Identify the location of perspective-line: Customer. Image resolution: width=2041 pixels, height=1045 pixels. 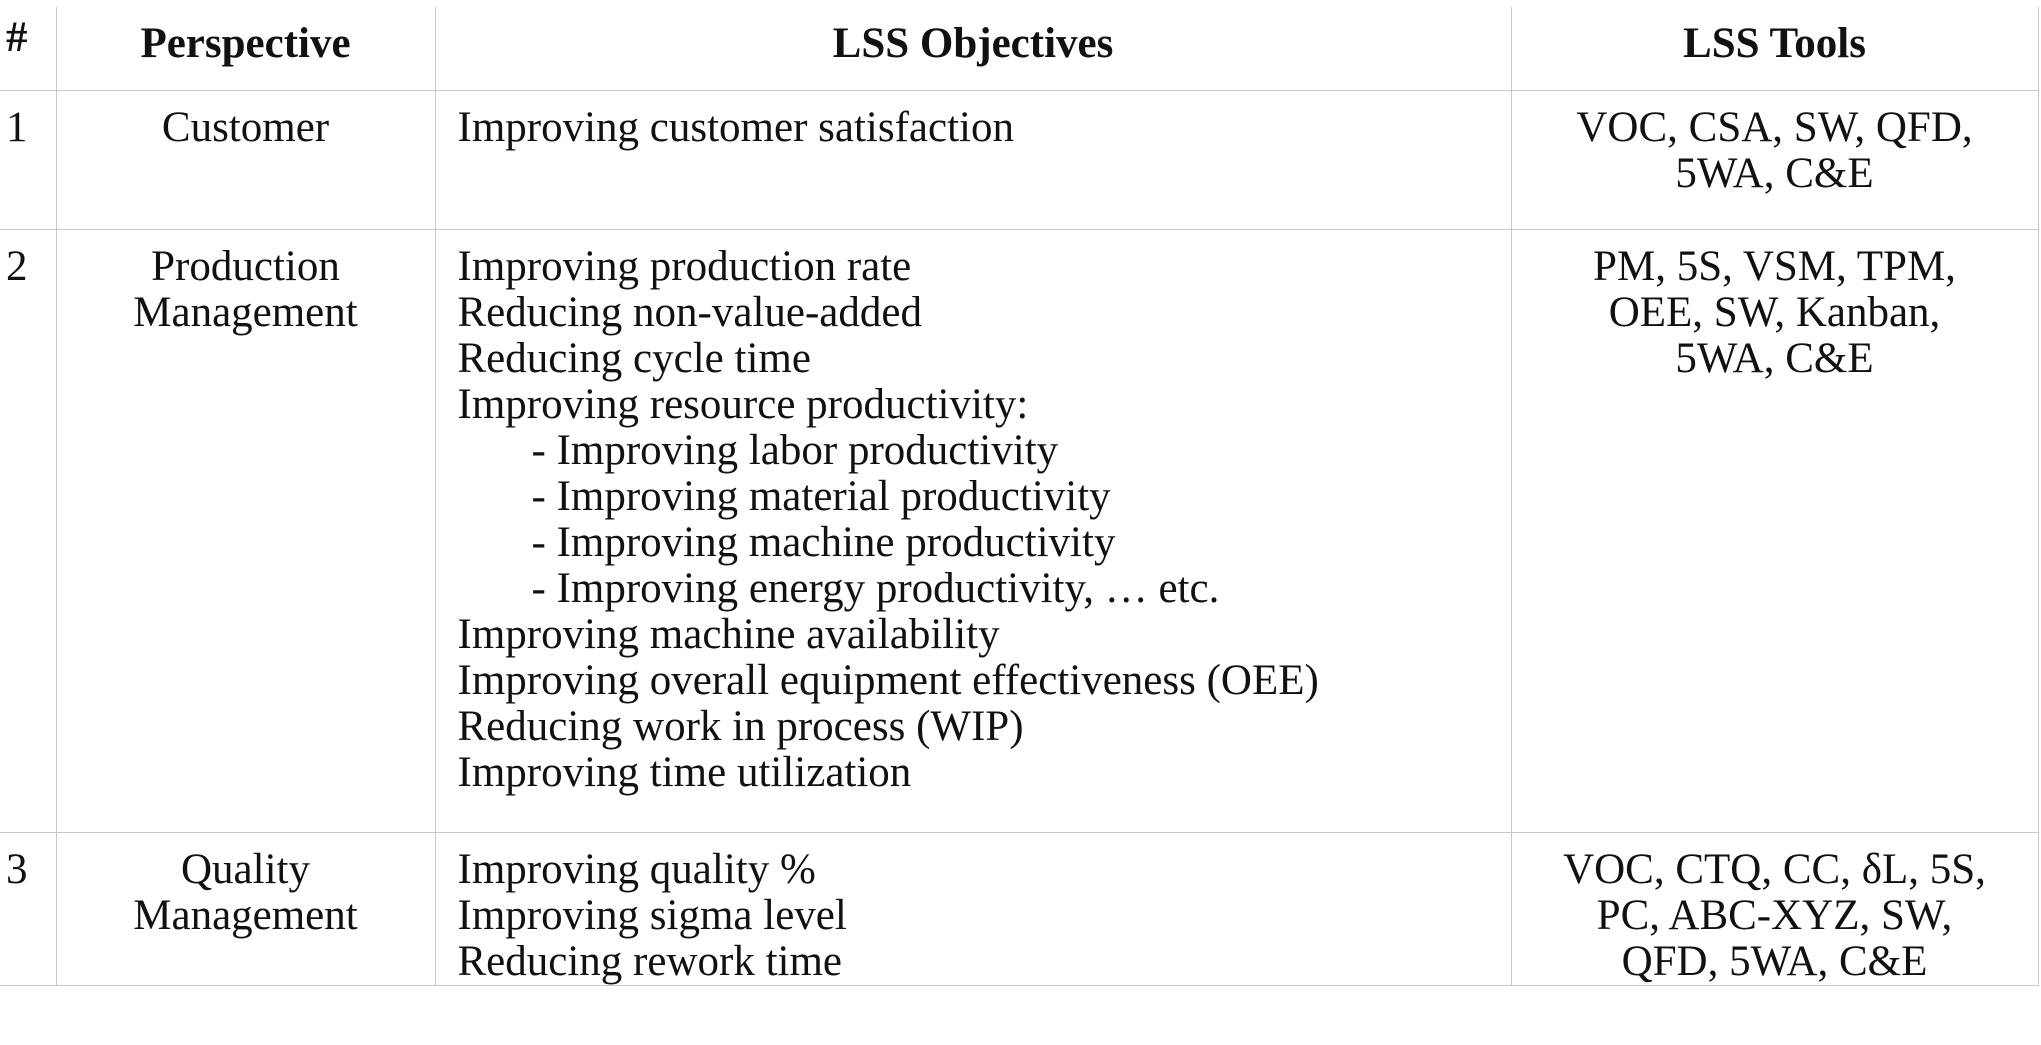
(245, 127).